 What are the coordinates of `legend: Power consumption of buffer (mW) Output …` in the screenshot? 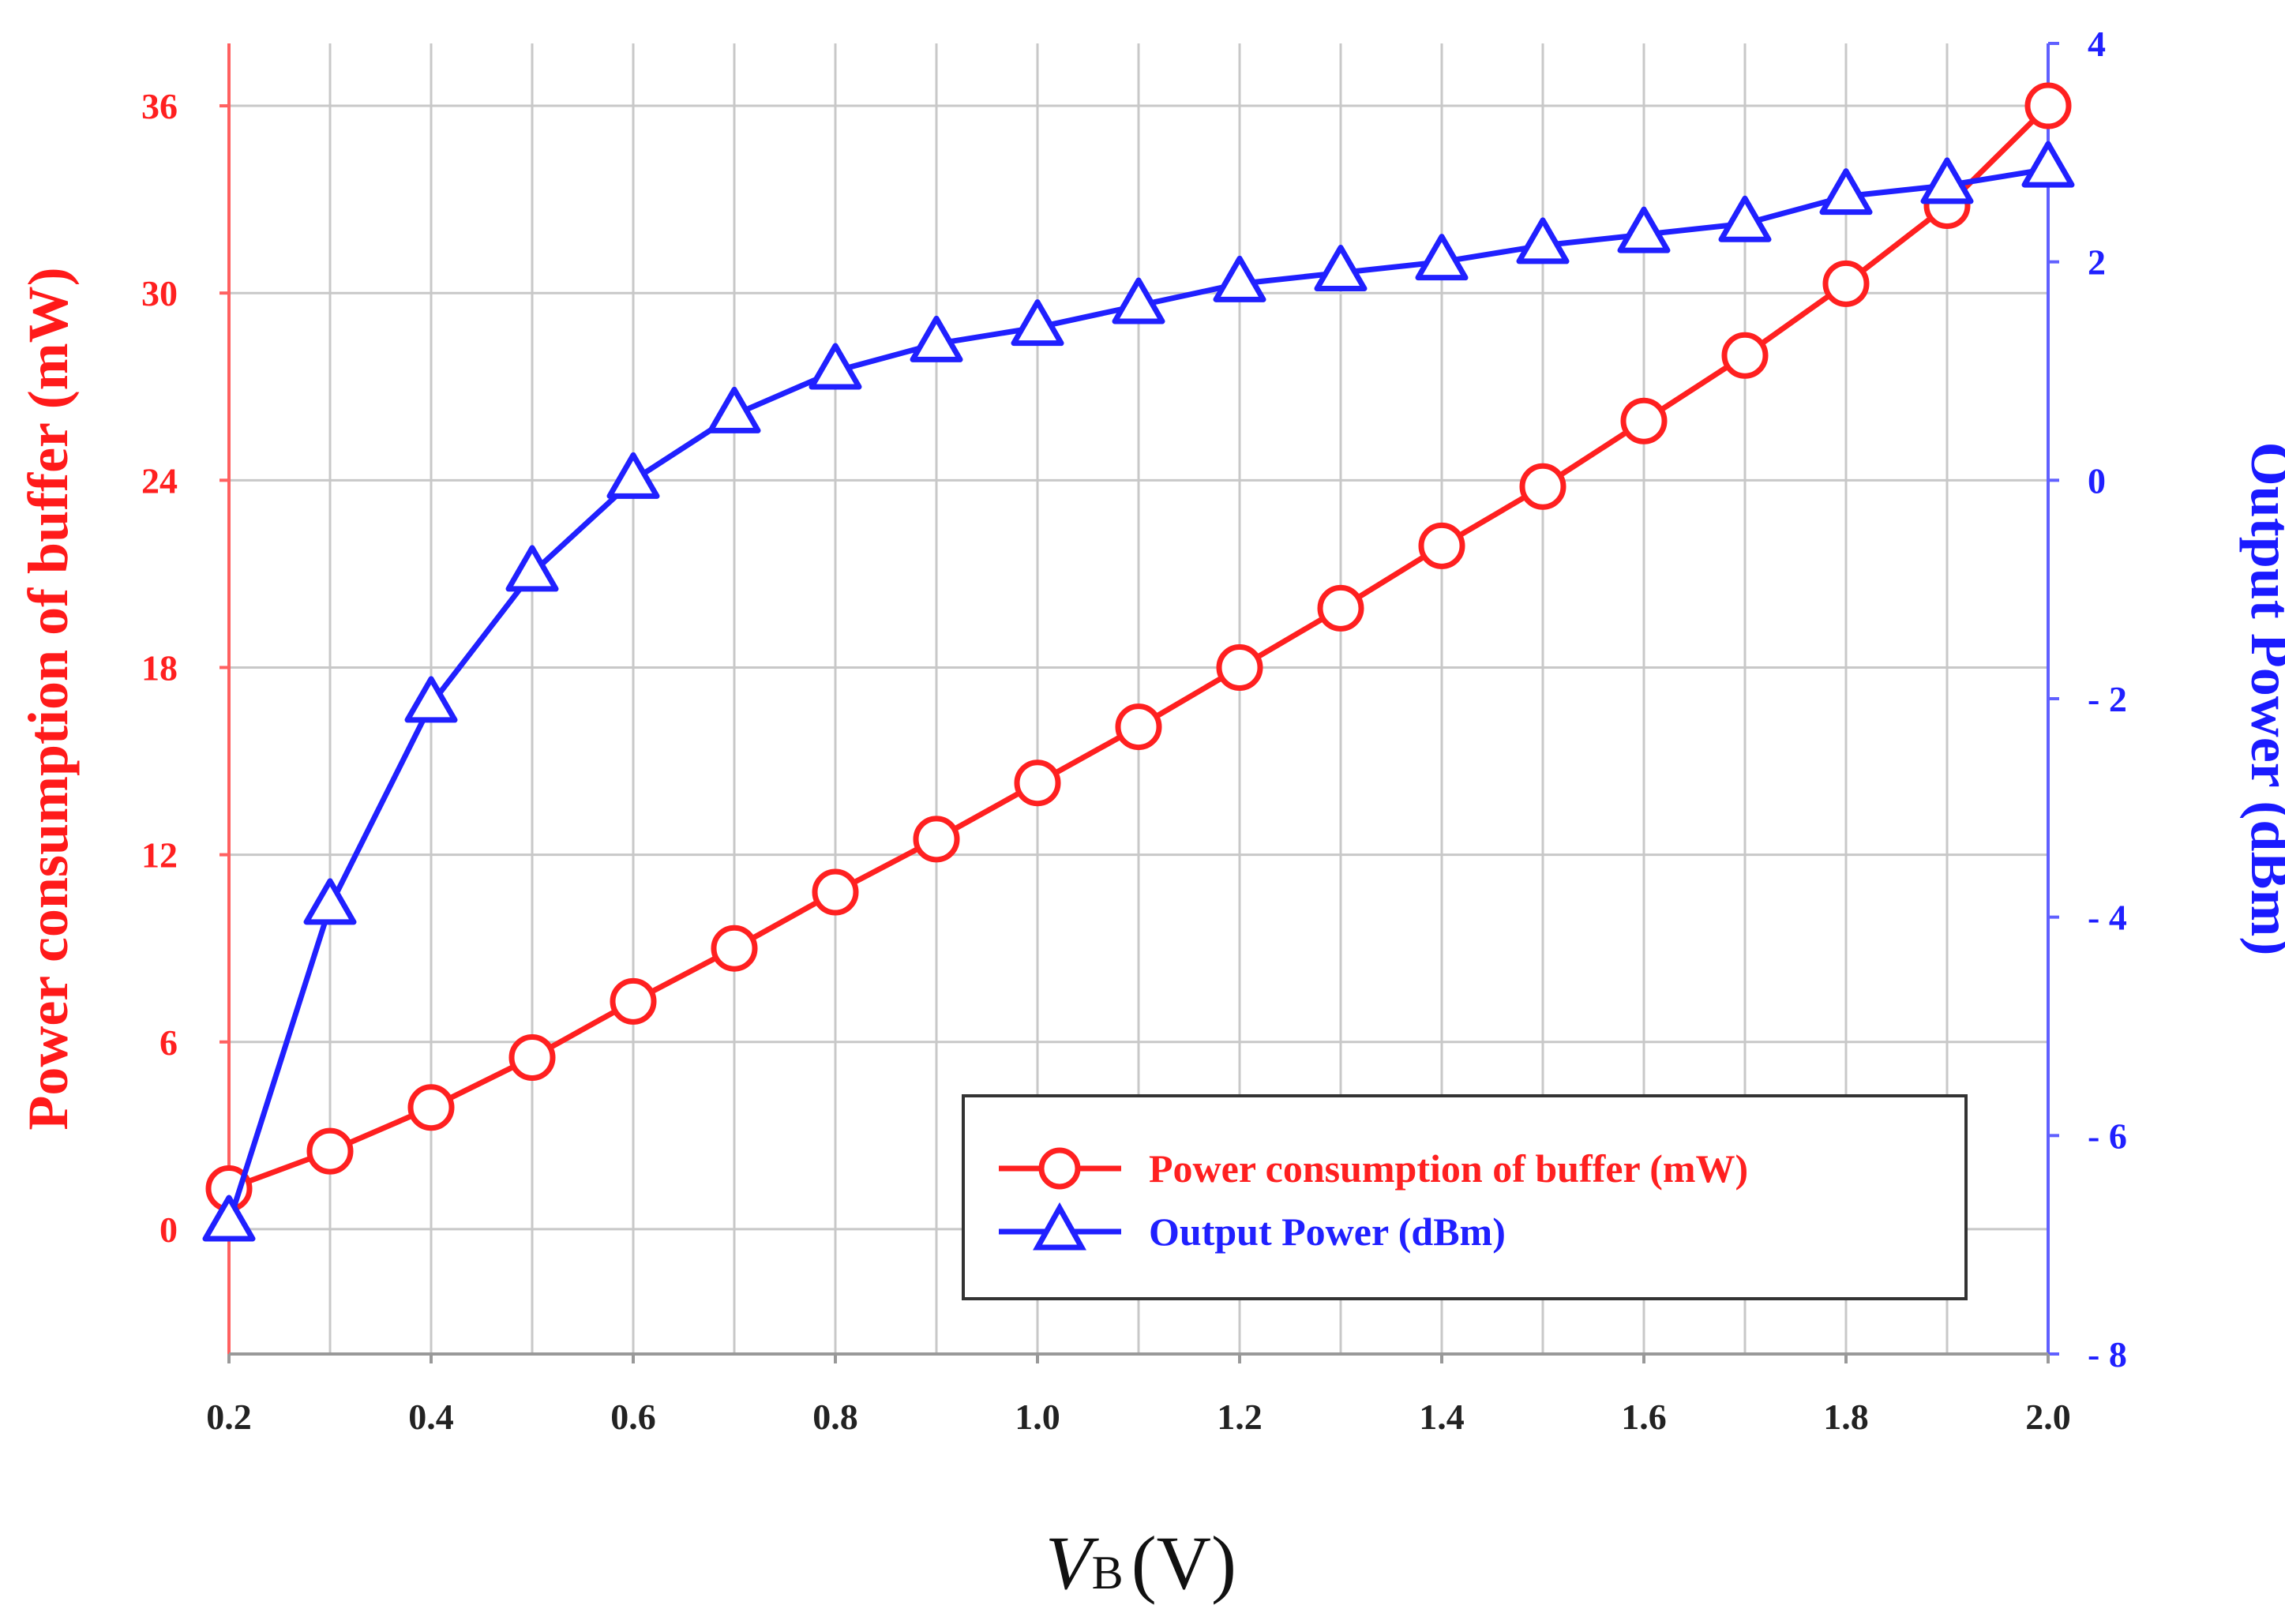 It's located at (1465, 1197).